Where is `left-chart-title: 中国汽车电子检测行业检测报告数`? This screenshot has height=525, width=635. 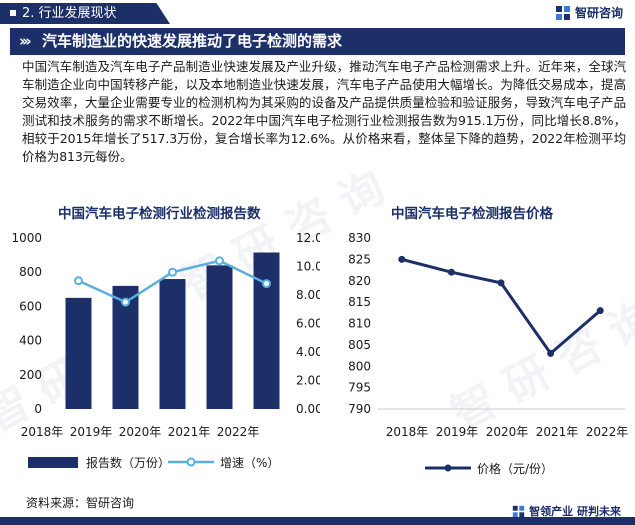 left-chart-title: 中国汽车电子检测行业检测报告数 is located at coordinates (159, 214).